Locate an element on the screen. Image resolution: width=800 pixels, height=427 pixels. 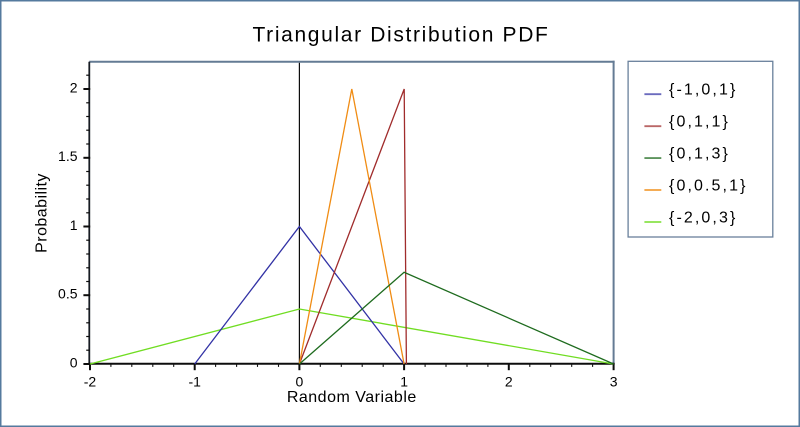
svg-text: Triangular Distribution PDF is located at coordinates (400, 35).